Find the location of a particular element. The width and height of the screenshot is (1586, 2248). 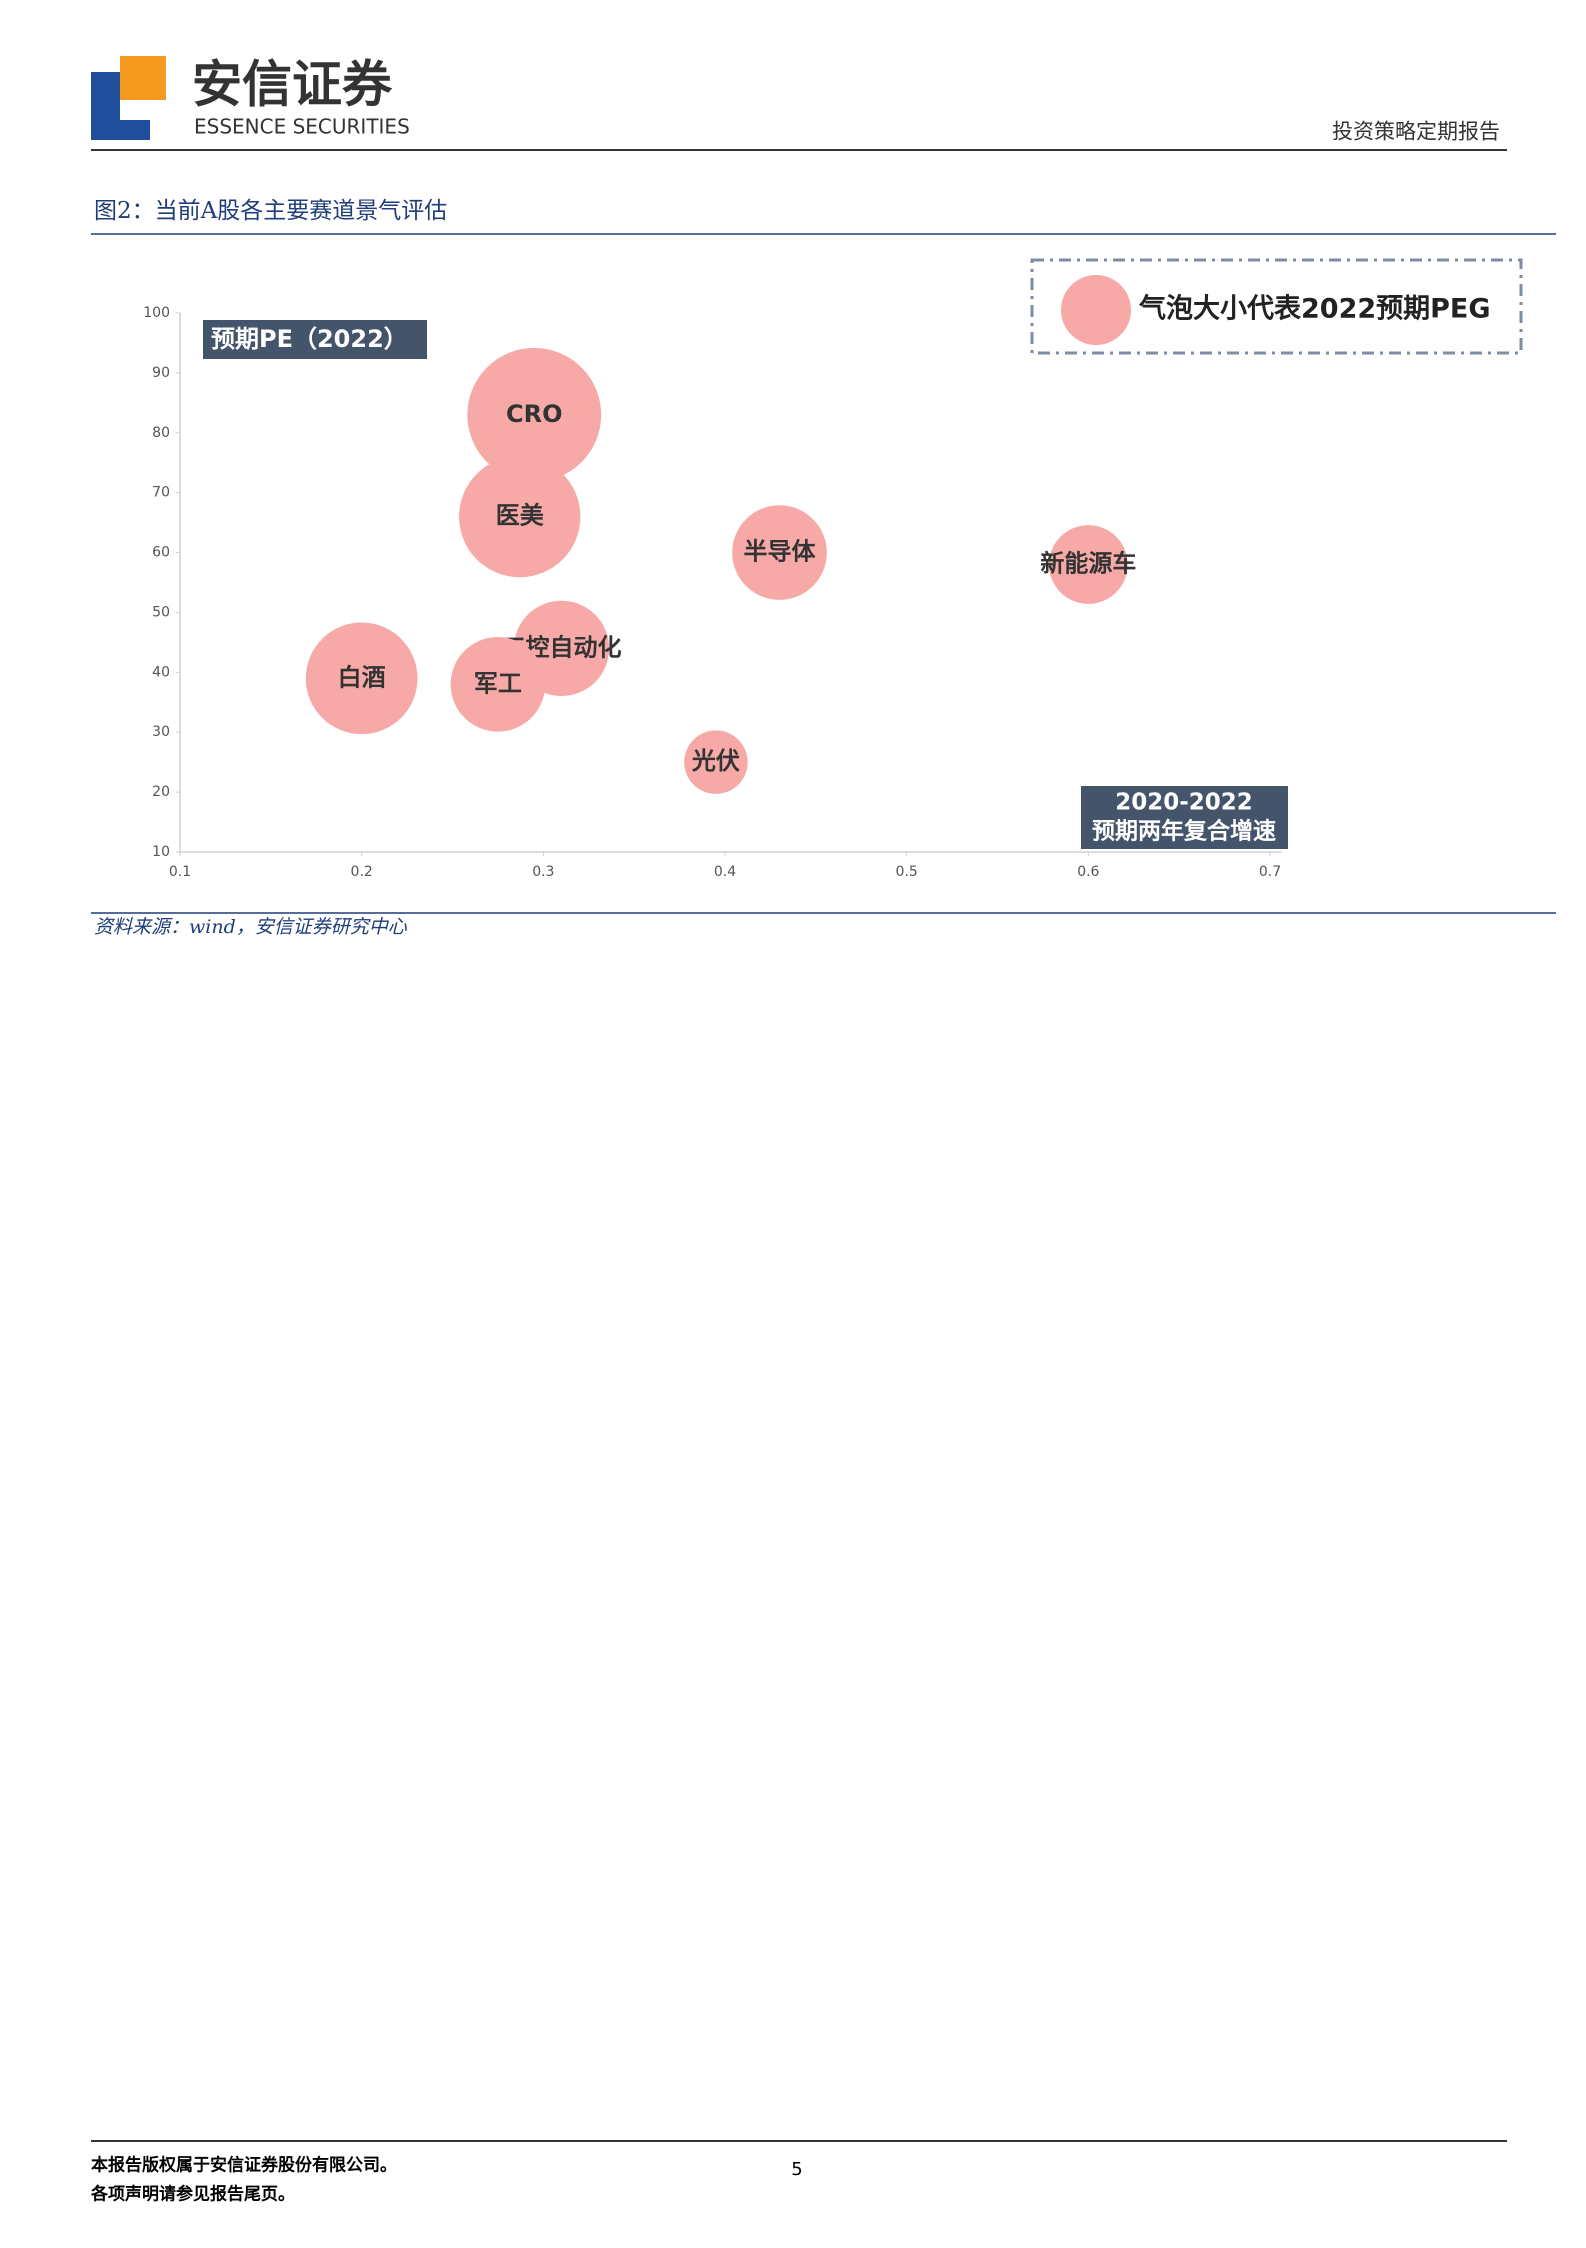

x-tick-label: 0.1 is located at coordinates (180, 872).